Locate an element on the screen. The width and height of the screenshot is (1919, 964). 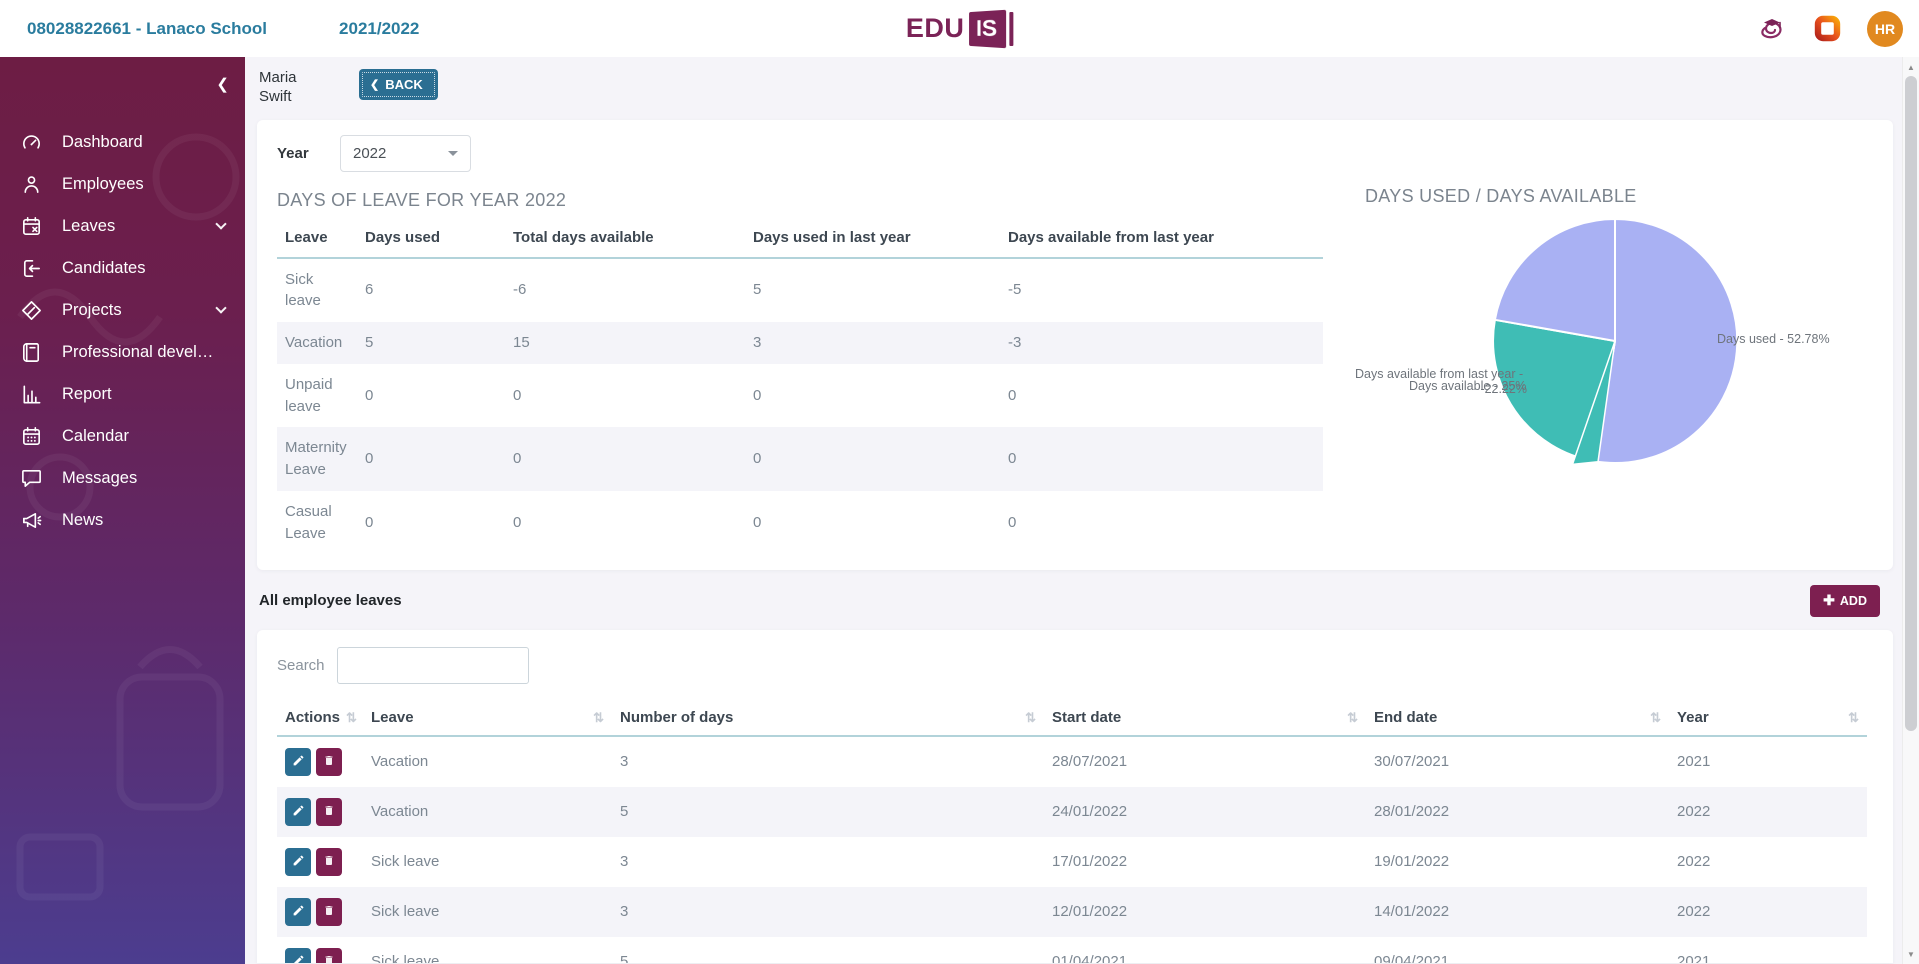
pie-slice-days-available-from-last-year is located at coordinates (1554, 279).